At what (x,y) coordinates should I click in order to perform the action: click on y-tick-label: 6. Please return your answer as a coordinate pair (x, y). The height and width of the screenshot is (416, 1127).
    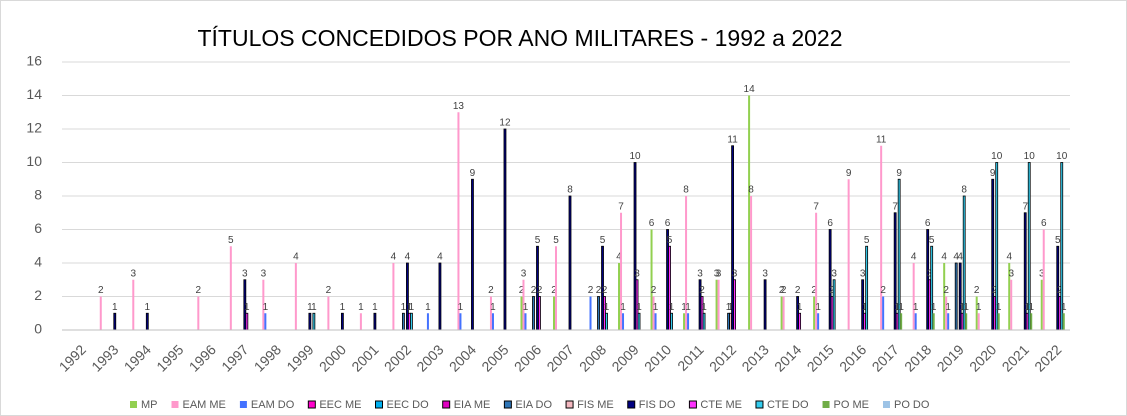
    Looking at the image, I should click on (38, 228).